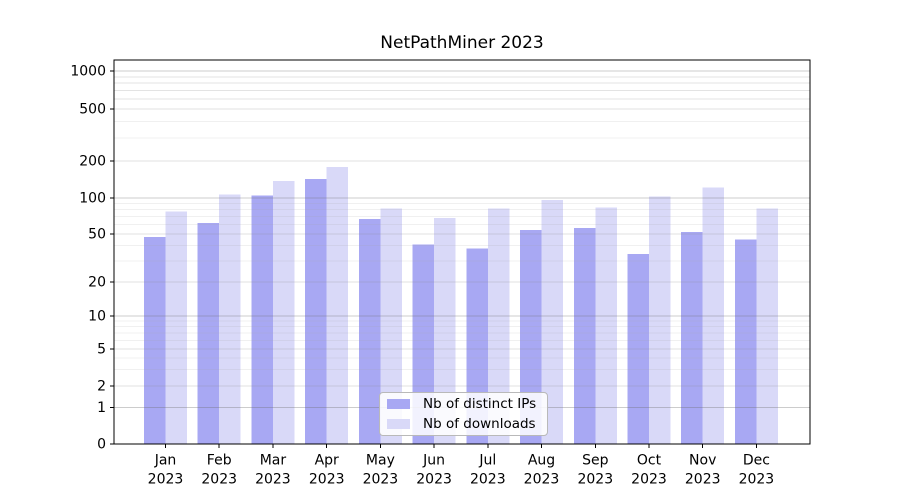 The width and height of the screenshot is (900, 500). What do you see at coordinates (101, 445) in the screenshot?
I see `y-tick-label: 0` at bounding box center [101, 445].